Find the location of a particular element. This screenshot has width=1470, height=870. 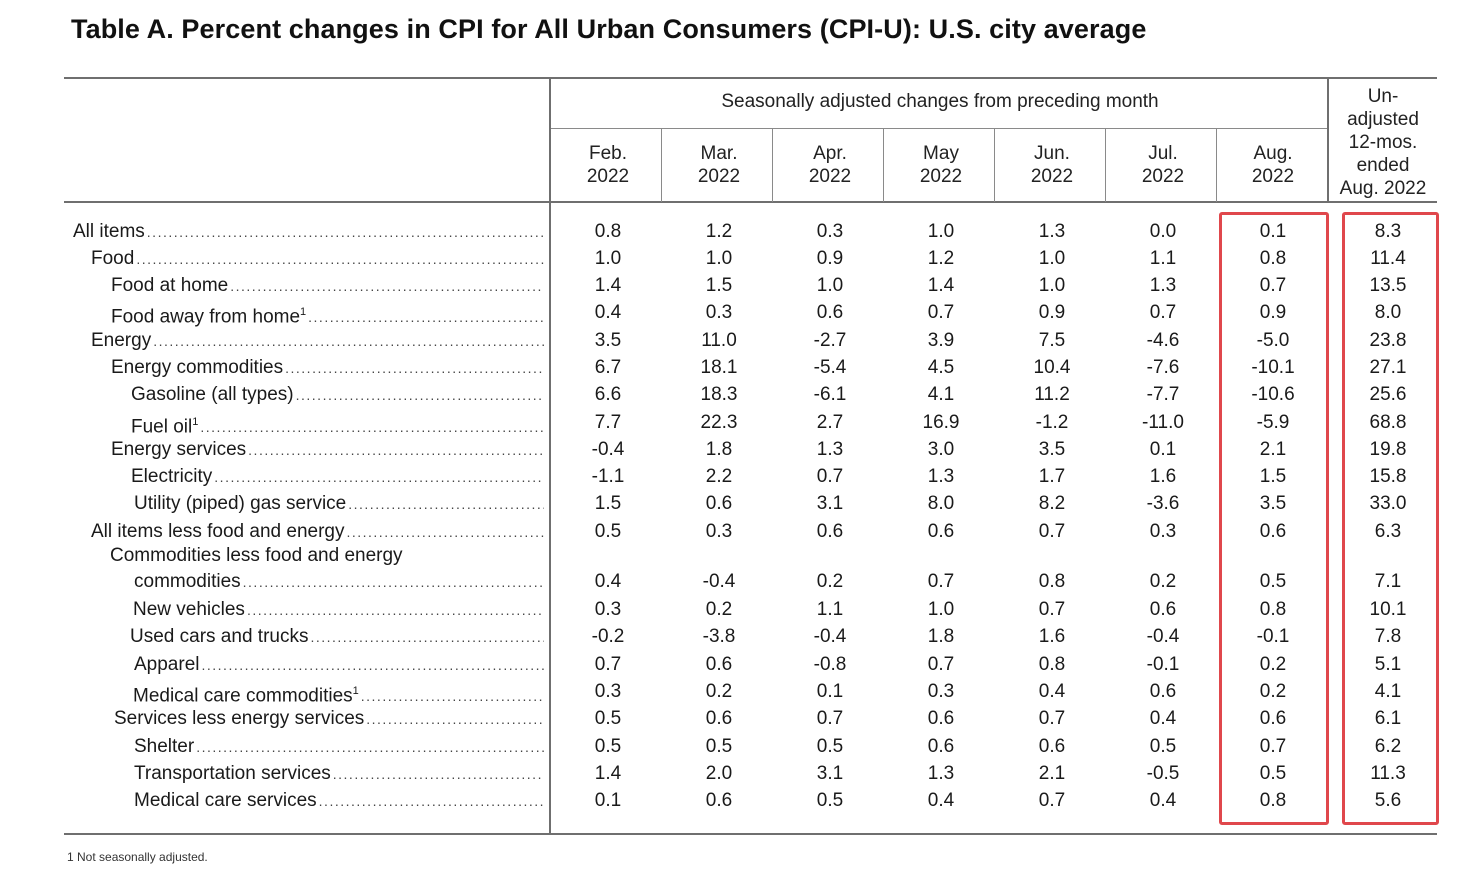

unadjusted-cell: 25.6 is located at coordinates (1388, 394).